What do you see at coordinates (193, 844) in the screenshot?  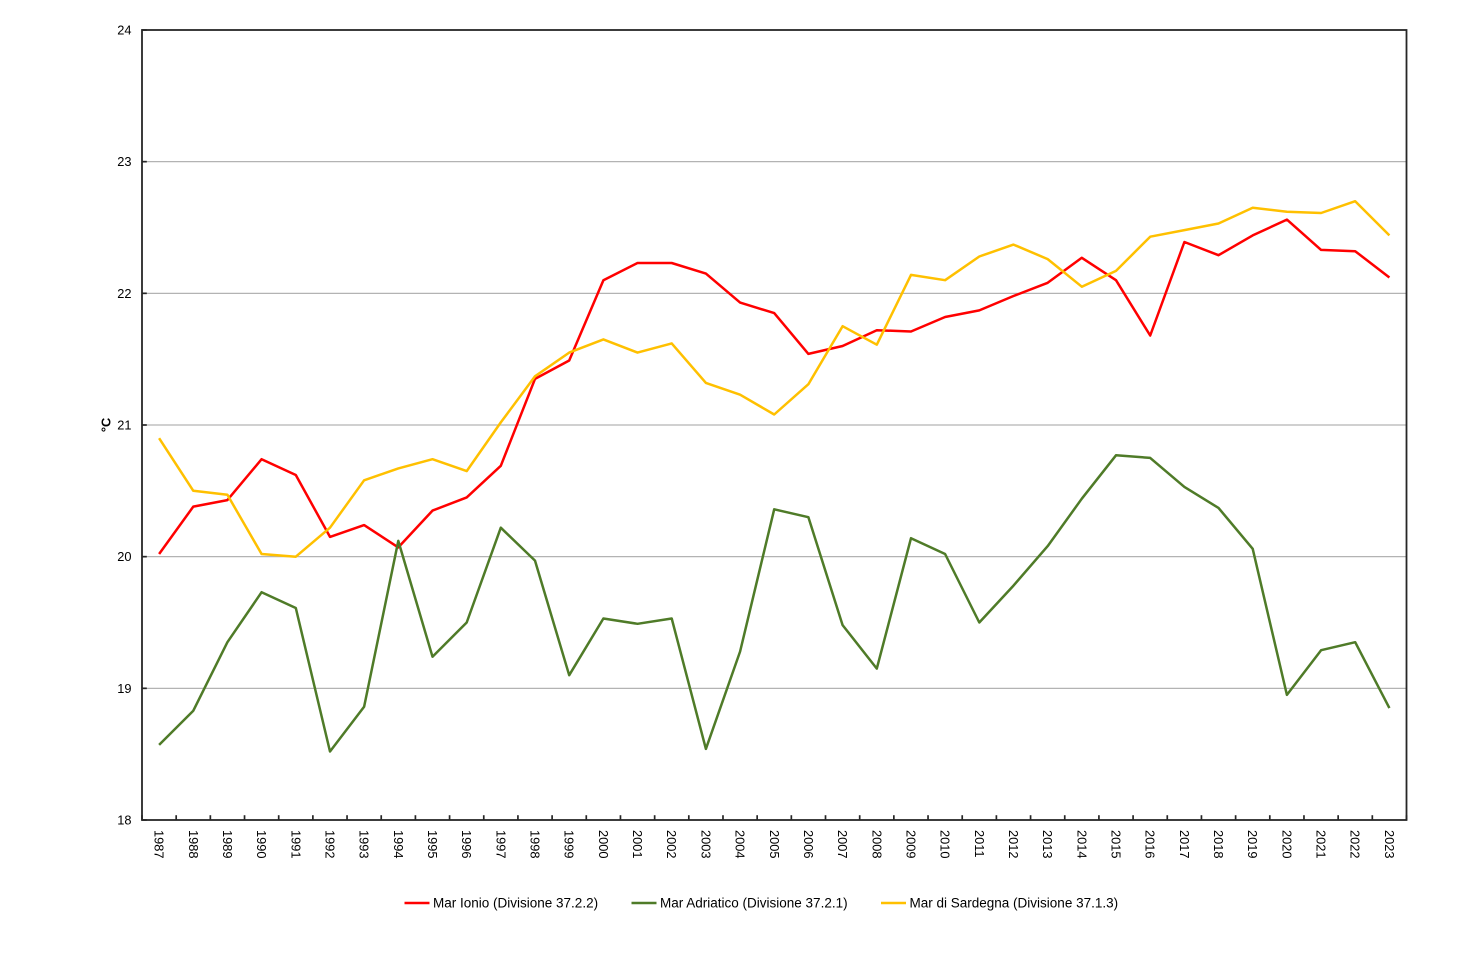 I see `svg-text: 1988` at bounding box center [193, 844].